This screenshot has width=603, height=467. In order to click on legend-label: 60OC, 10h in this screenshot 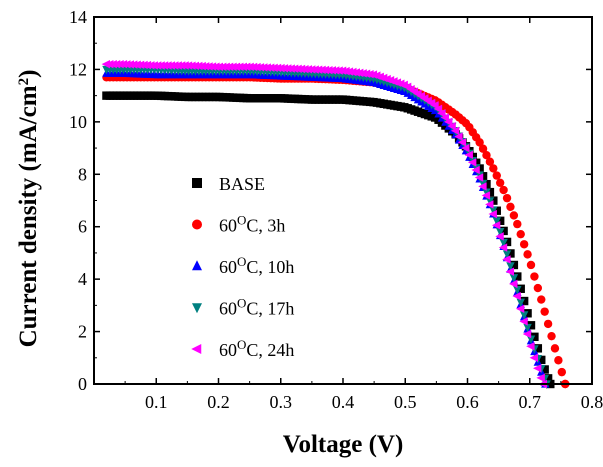, I will do `click(256, 266)`.